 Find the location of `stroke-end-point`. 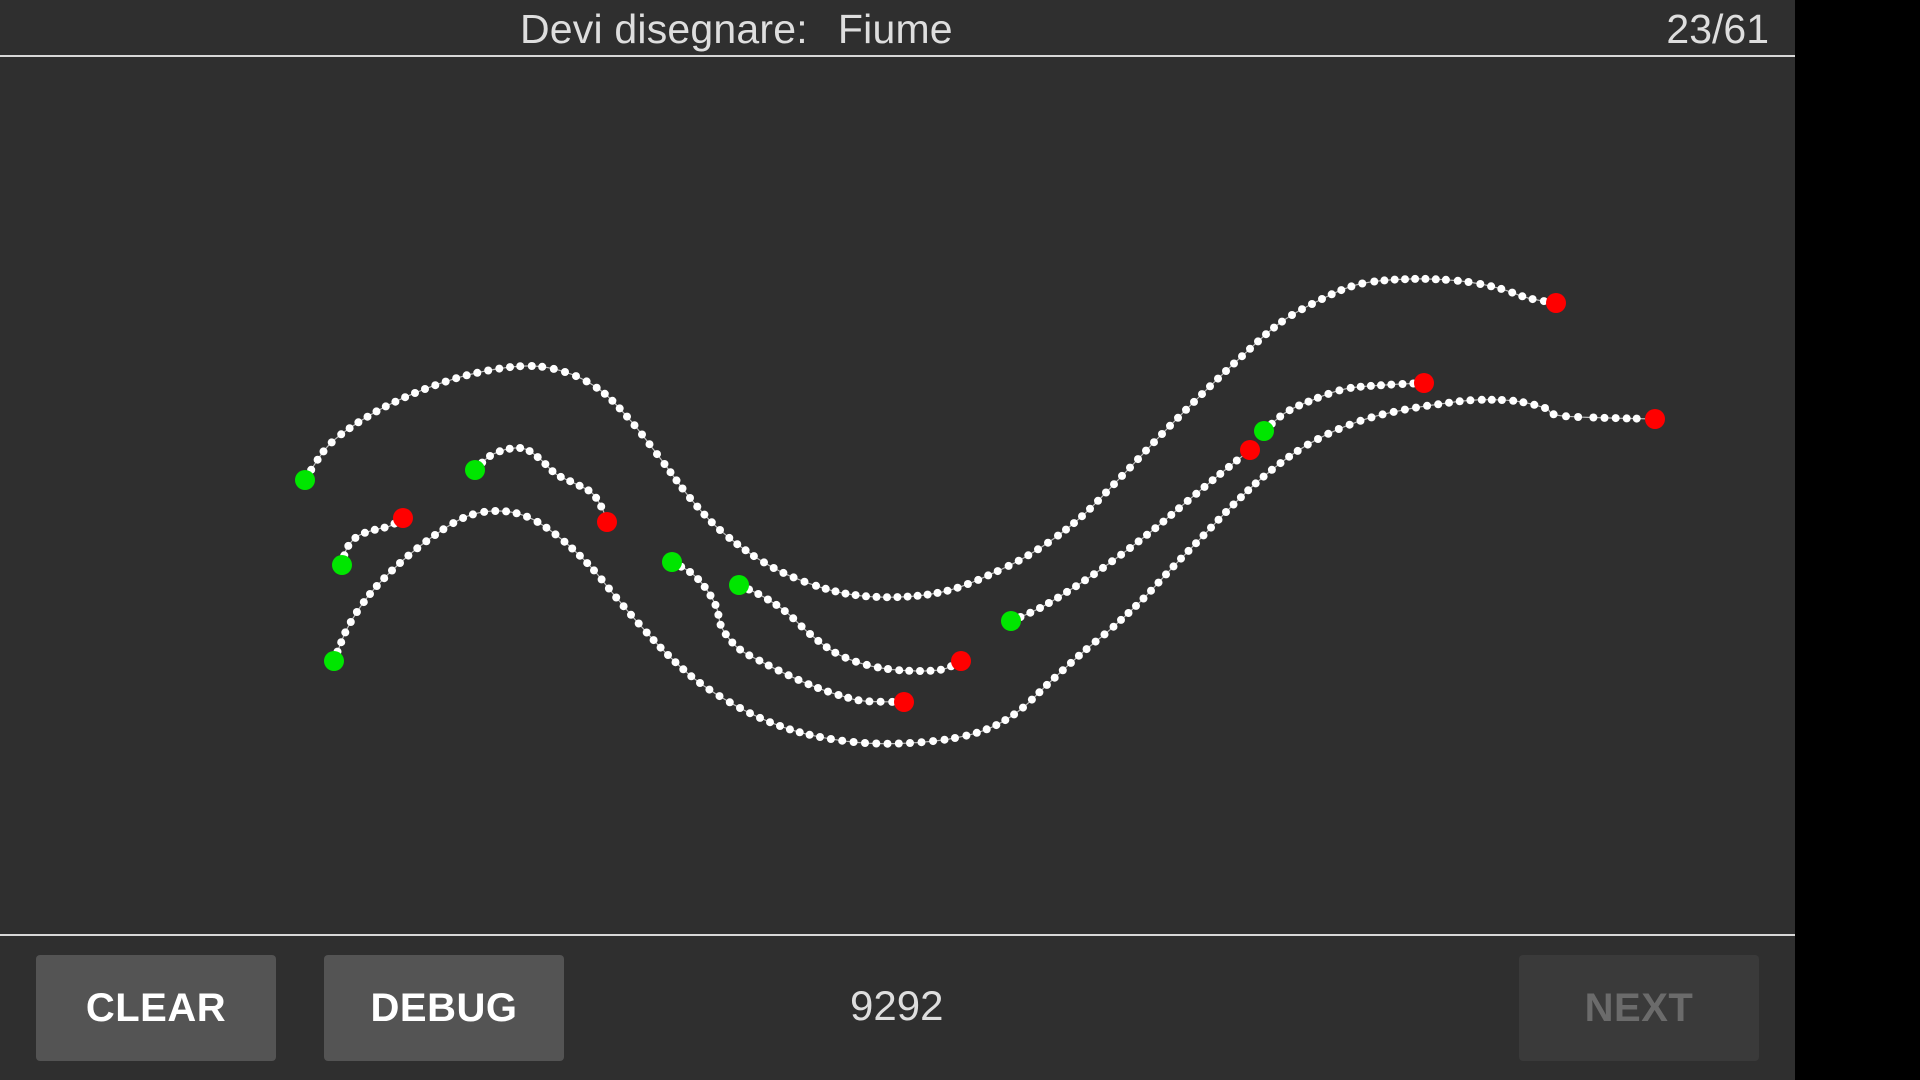

stroke-end-point is located at coordinates (904, 702).